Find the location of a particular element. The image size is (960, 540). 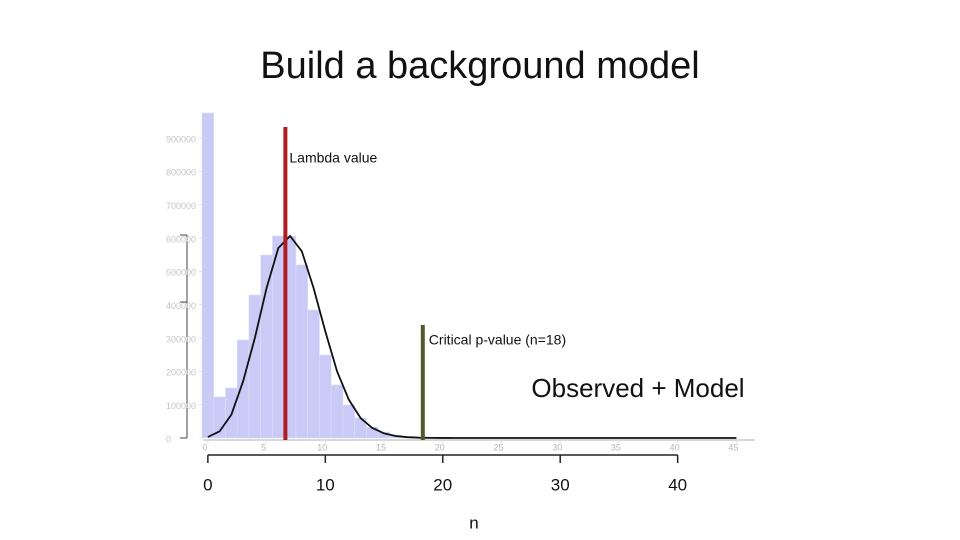

x-tick-label: 40 is located at coordinates (677, 484).